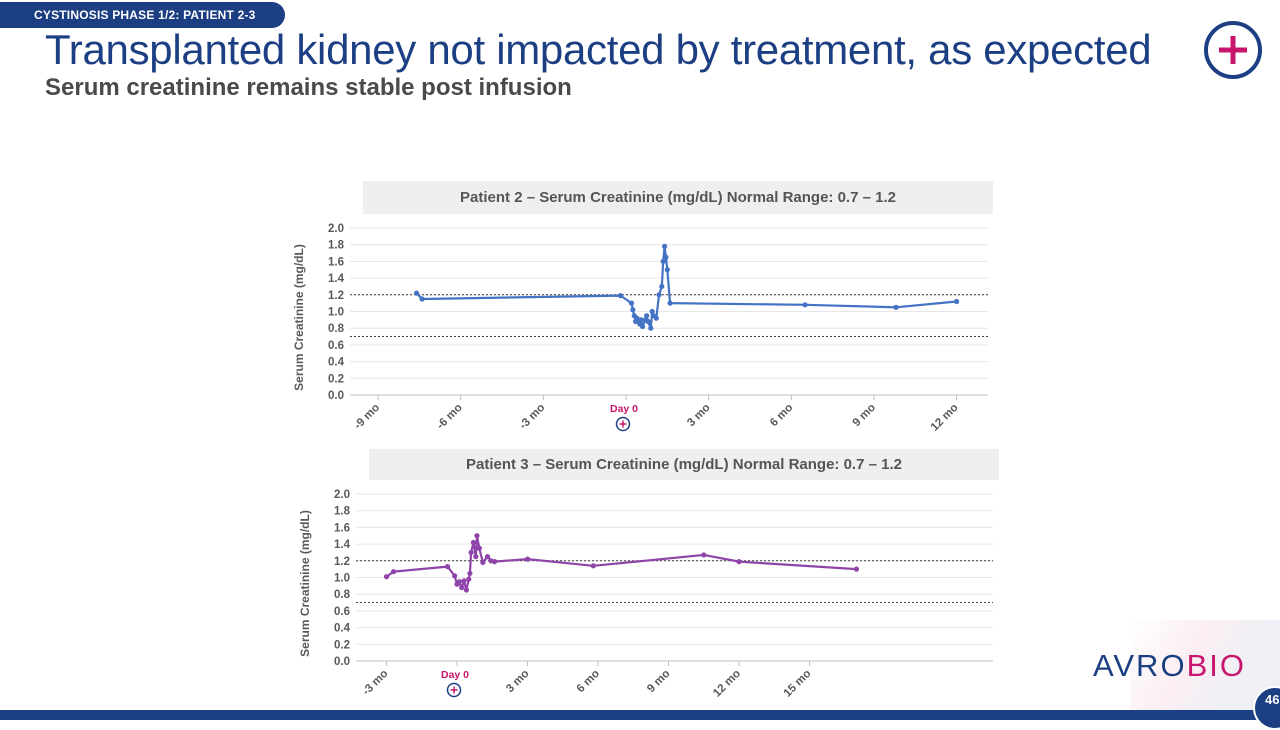  Describe the element at coordinates (367, 417) in the screenshot. I see `x-tick-label: -9 mo` at that location.